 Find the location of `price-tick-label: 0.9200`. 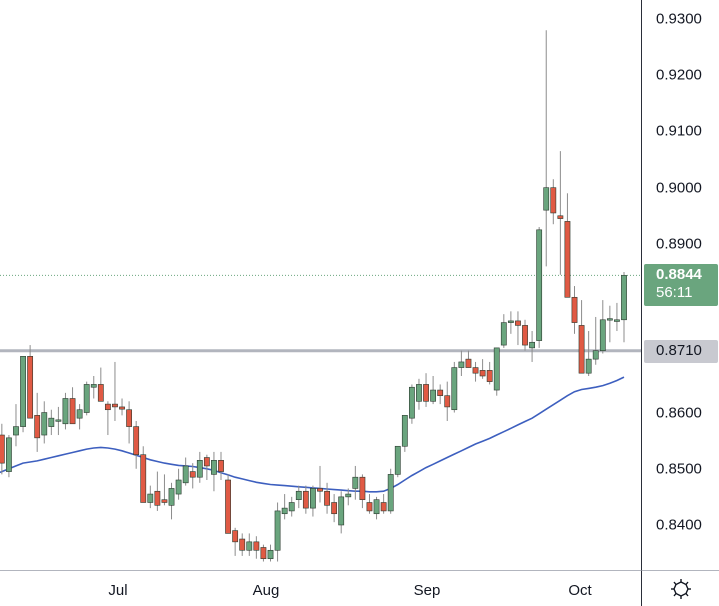

price-tick-label: 0.9200 is located at coordinates (679, 75).